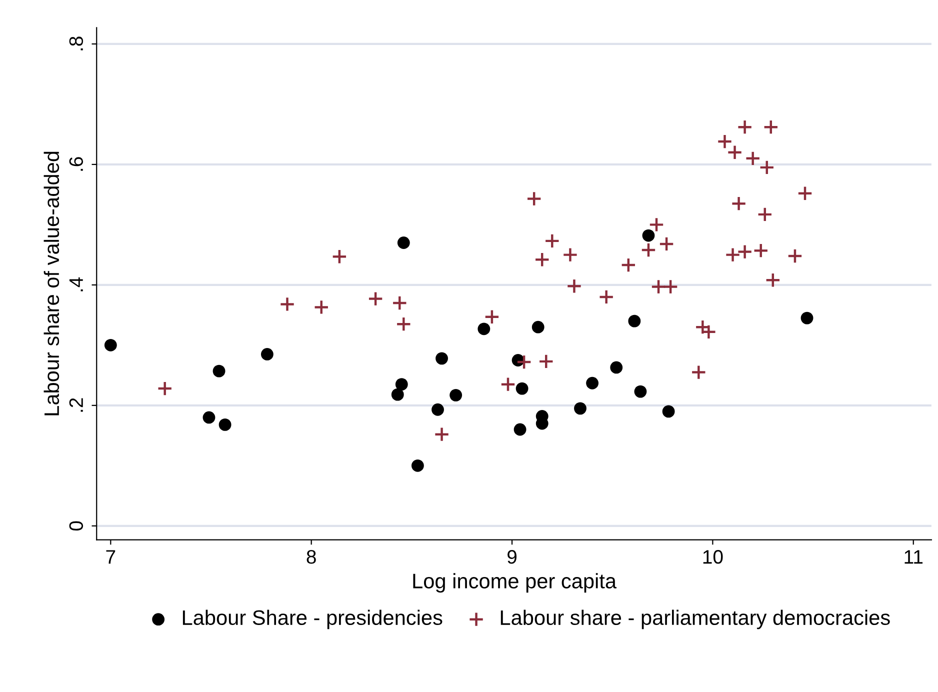 The width and height of the screenshot is (938, 692). What do you see at coordinates (913, 557) in the screenshot?
I see `x-tick-label: 11` at bounding box center [913, 557].